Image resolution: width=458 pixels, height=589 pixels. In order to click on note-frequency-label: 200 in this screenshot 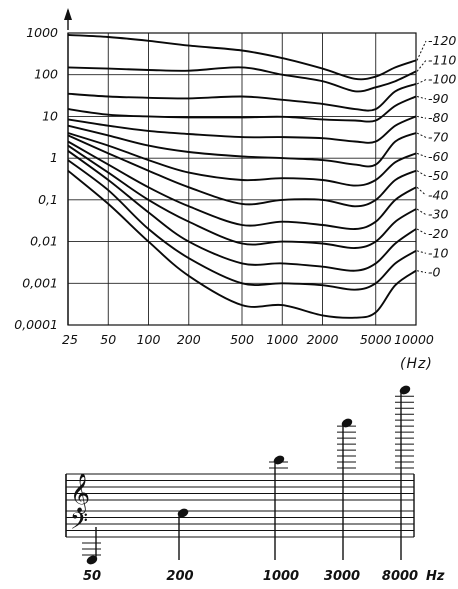, I will do `click(179, 576)`.